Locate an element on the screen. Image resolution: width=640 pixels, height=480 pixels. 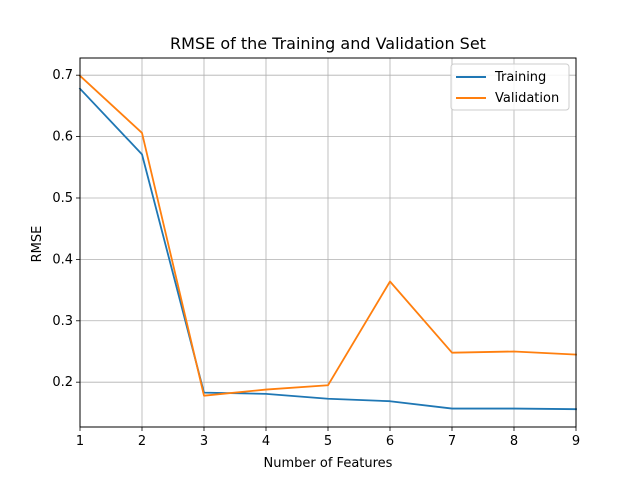
x-tick-label: 1 is located at coordinates (80, 441).